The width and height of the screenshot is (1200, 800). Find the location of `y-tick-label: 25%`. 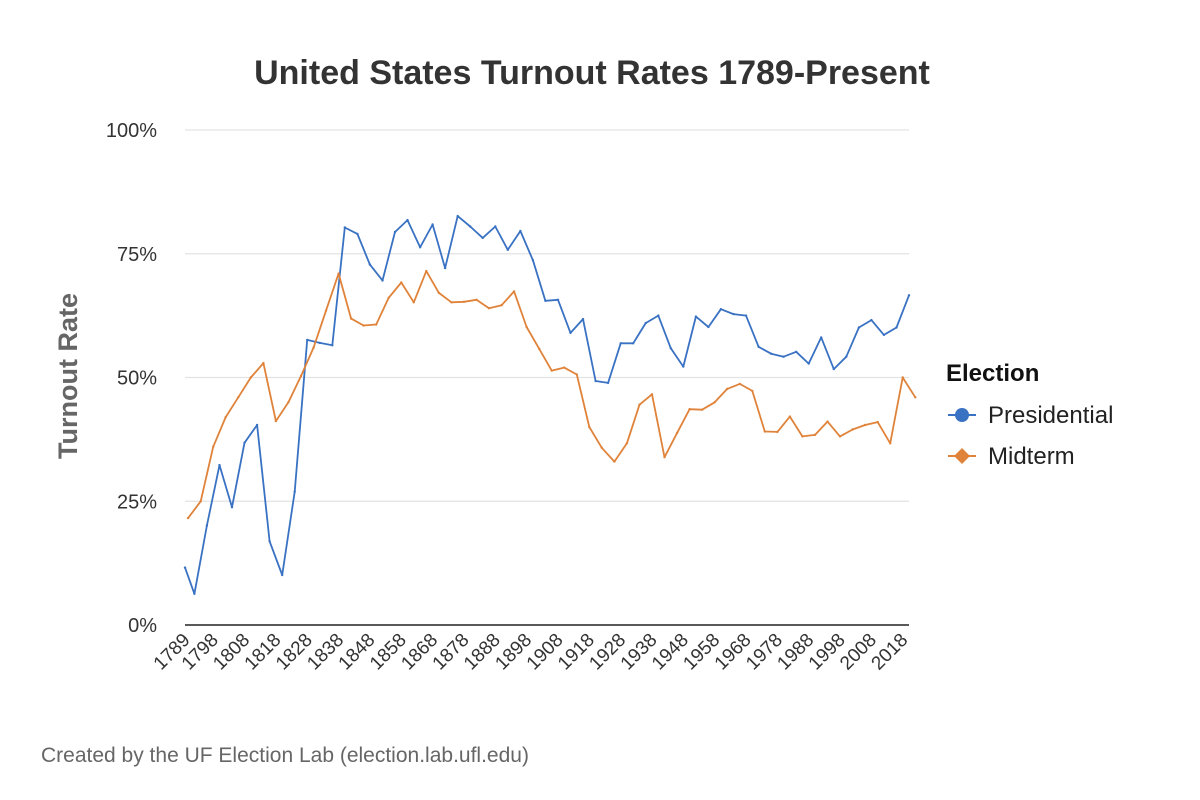

y-tick-label: 25% is located at coordinates (137, 502).